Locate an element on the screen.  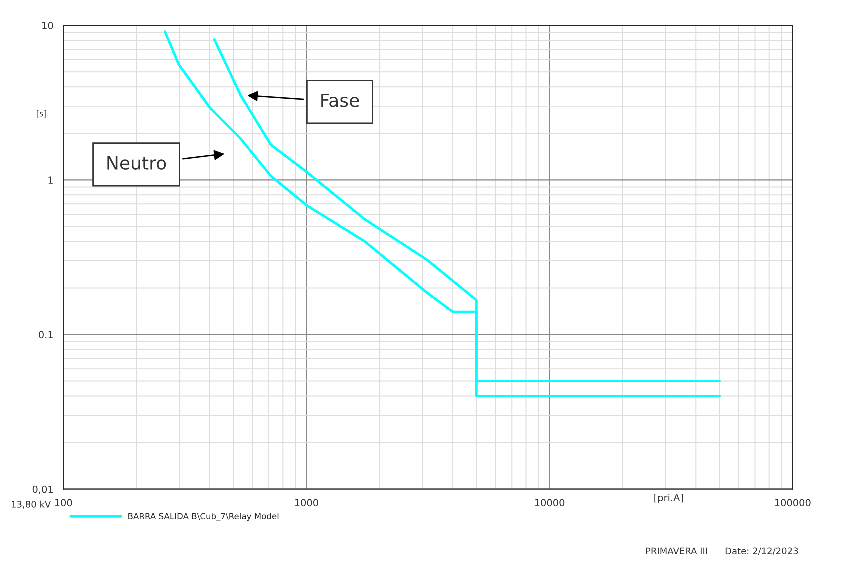
annotation: Neutro is located at coordinates (137, 163).